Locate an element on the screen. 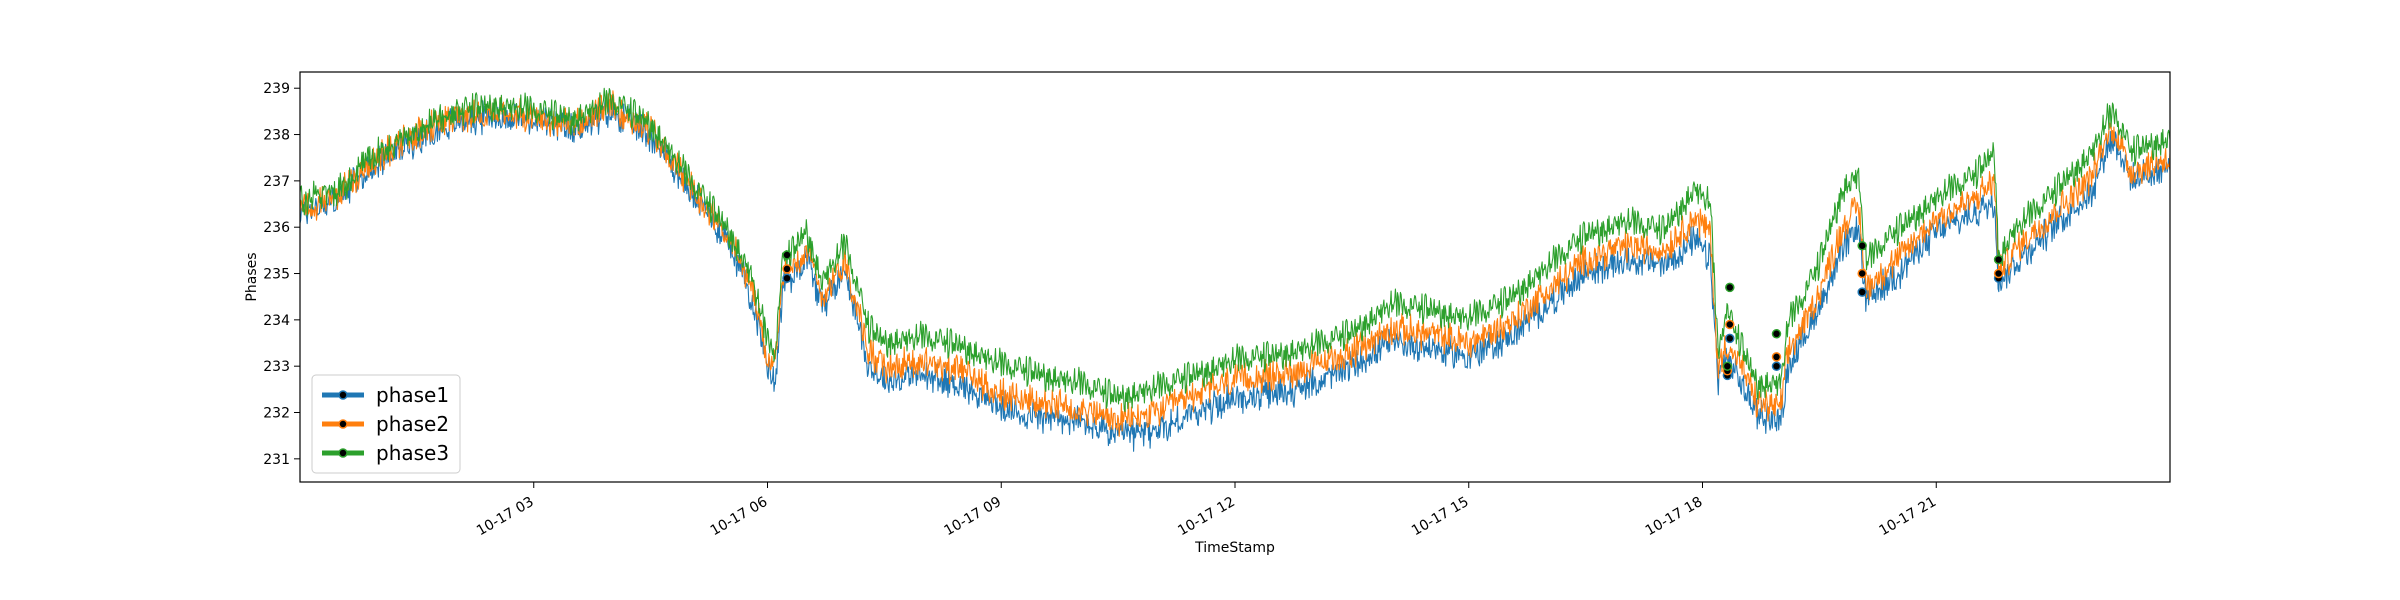 The image size is (2400, 600). legend-label-phase3: phase3 is located at coordinates (412, 453).